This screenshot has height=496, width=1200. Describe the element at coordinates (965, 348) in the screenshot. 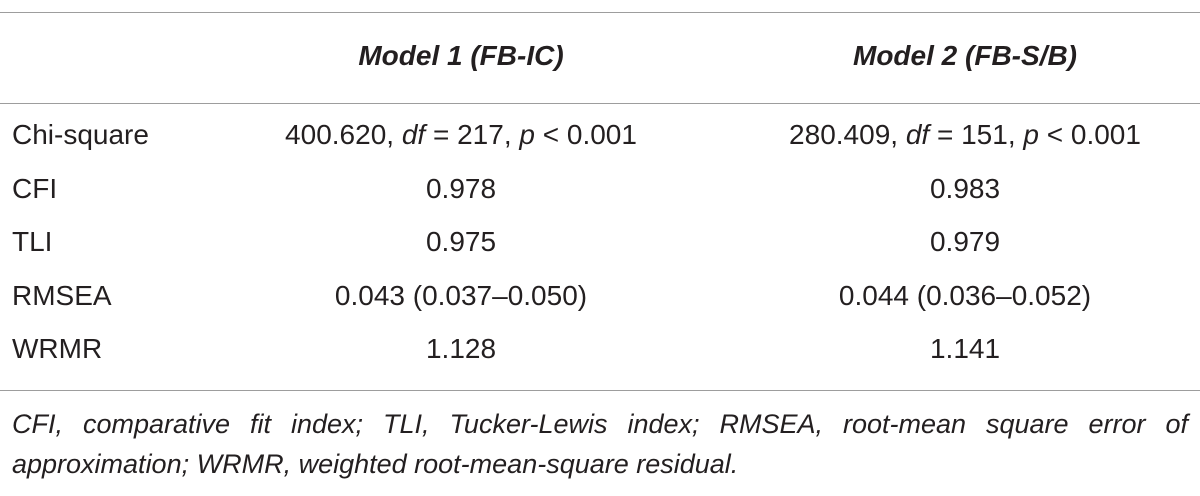

I see `table-cell: 1.141` at that location.